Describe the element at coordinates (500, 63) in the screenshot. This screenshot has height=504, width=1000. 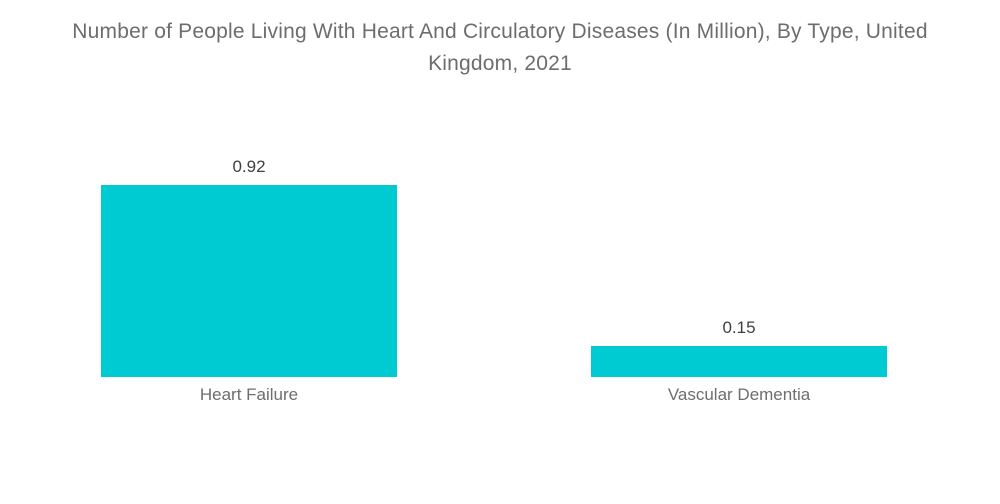
I see `chart-title-line2: Kingdom, 2021` at that location.